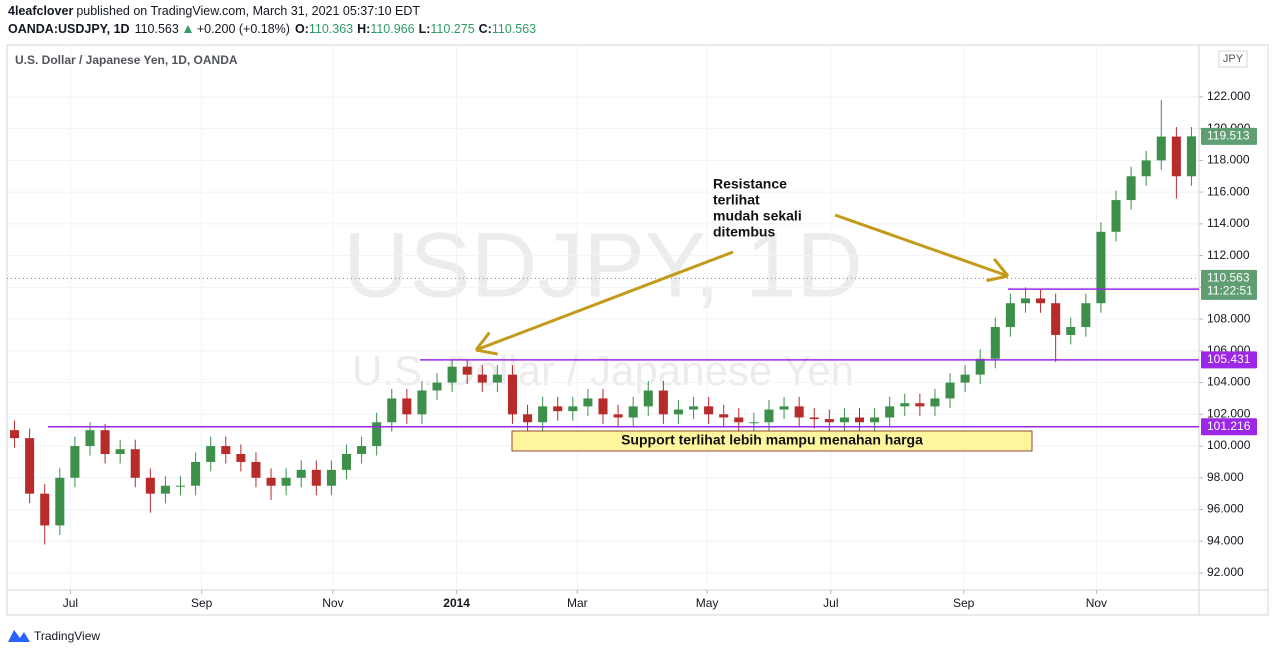 This screenshot has width=1274, height=655. Describe the element at coordinates (750, 184) in the screenshot. I see `resistance-note: Resistance` at that location.